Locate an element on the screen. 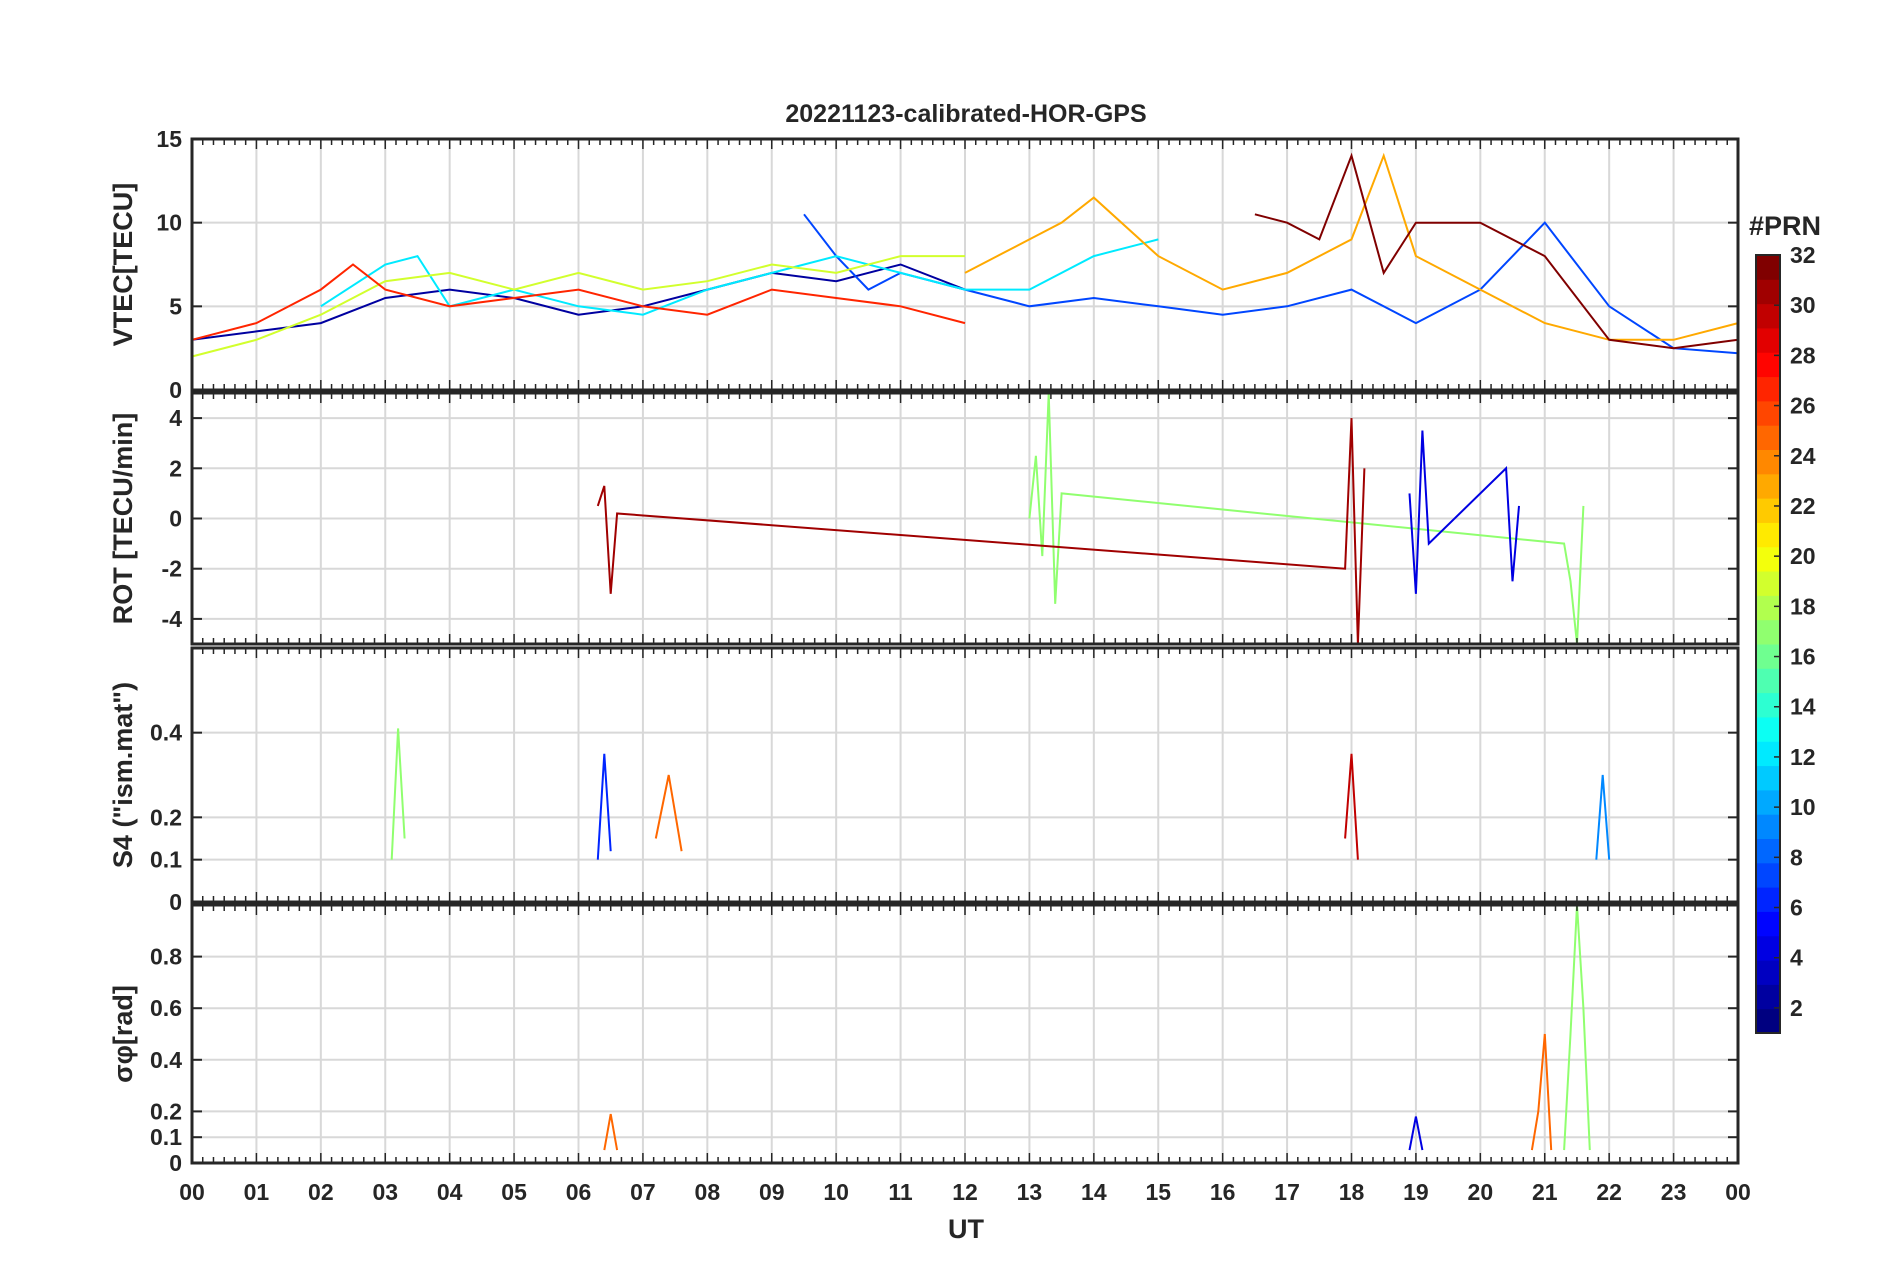  y-tick-label: 0.2 is located at coordinates (166, 817).